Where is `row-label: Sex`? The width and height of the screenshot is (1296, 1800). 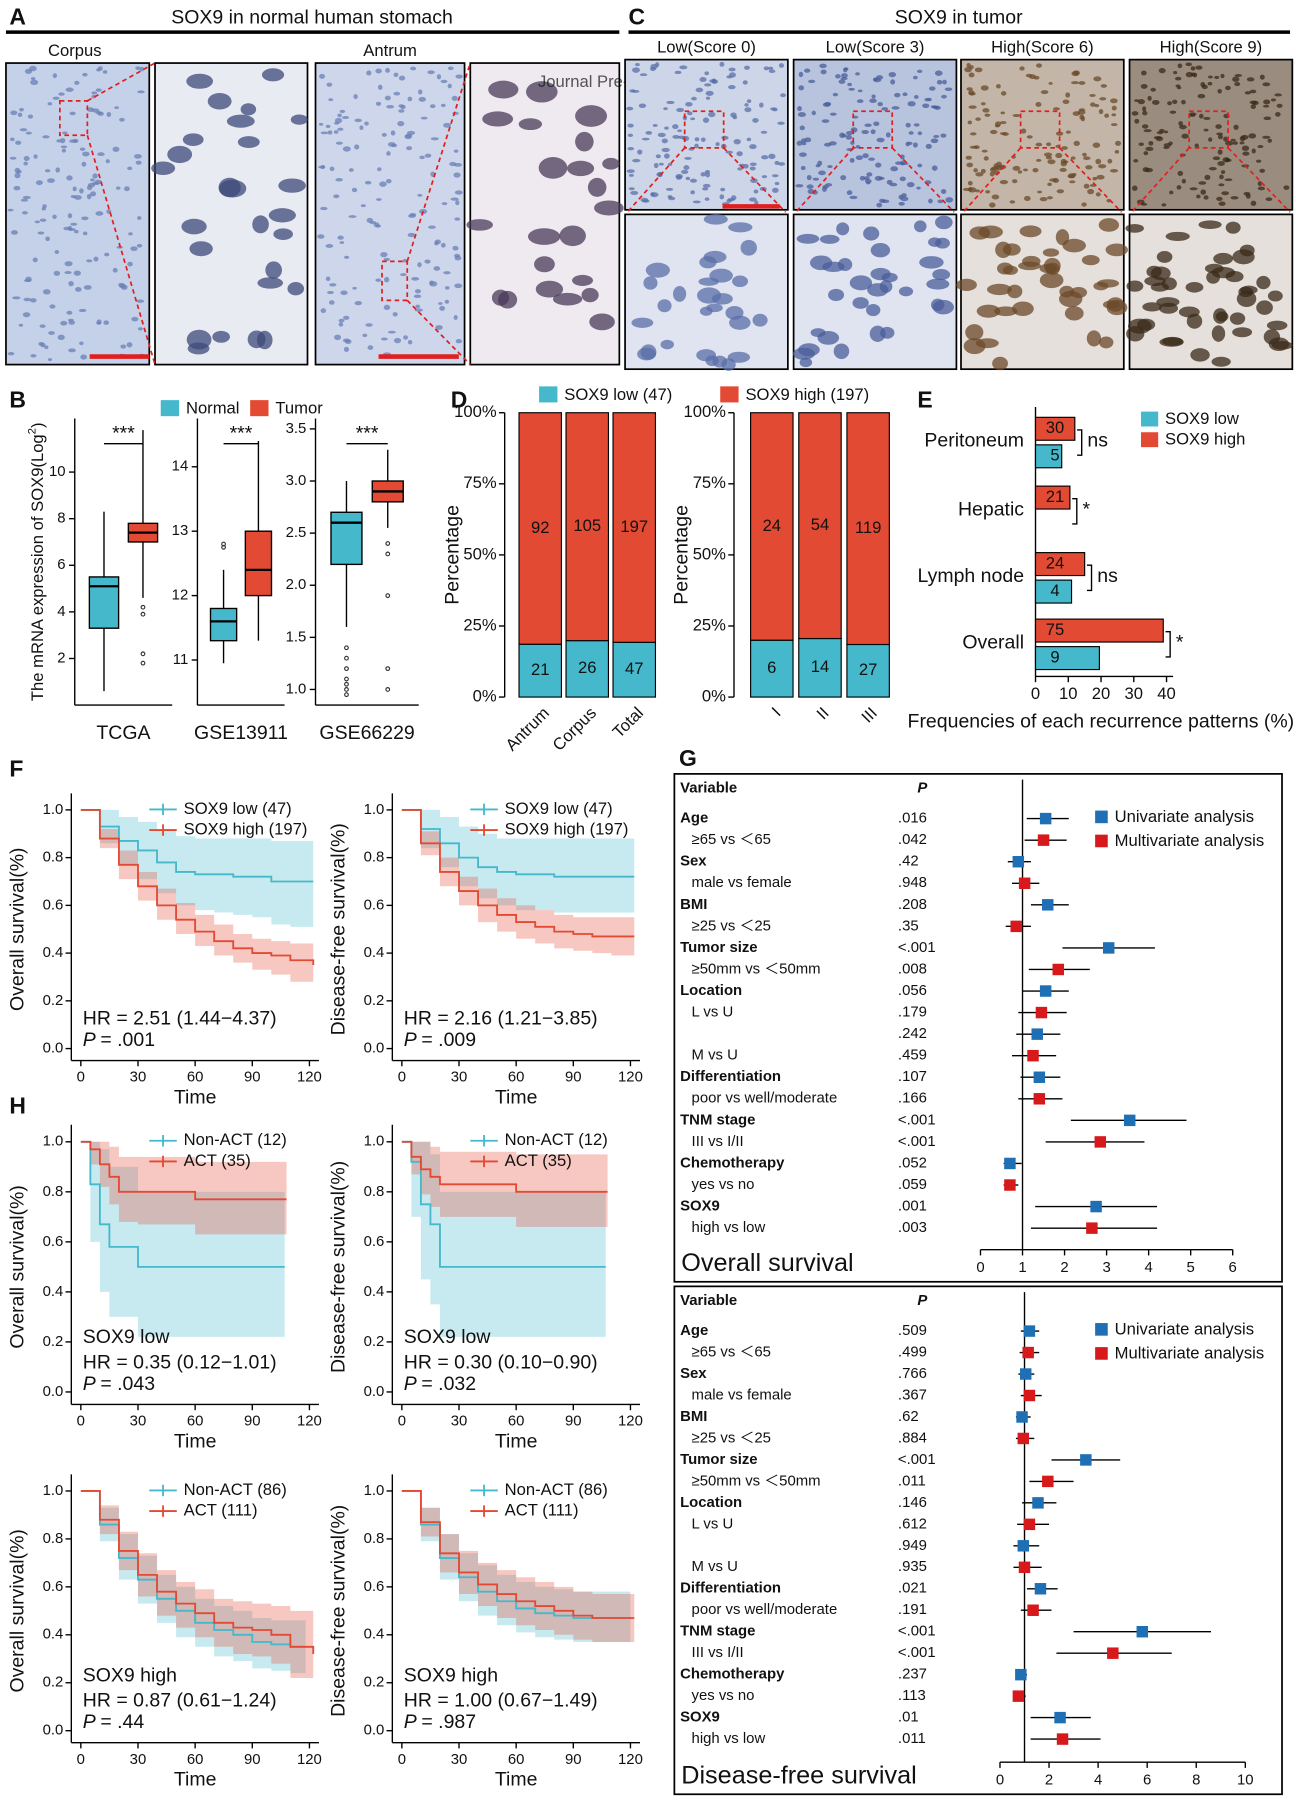
row-label: Sex is located at coordinates (693, 1374).